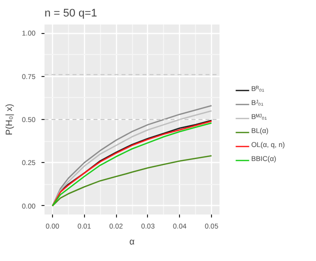 This screenshot has height=261, width=316. Describe the element at coordinates (132, 241) in the screenshot. I see `x-axis-title: α` at that location.